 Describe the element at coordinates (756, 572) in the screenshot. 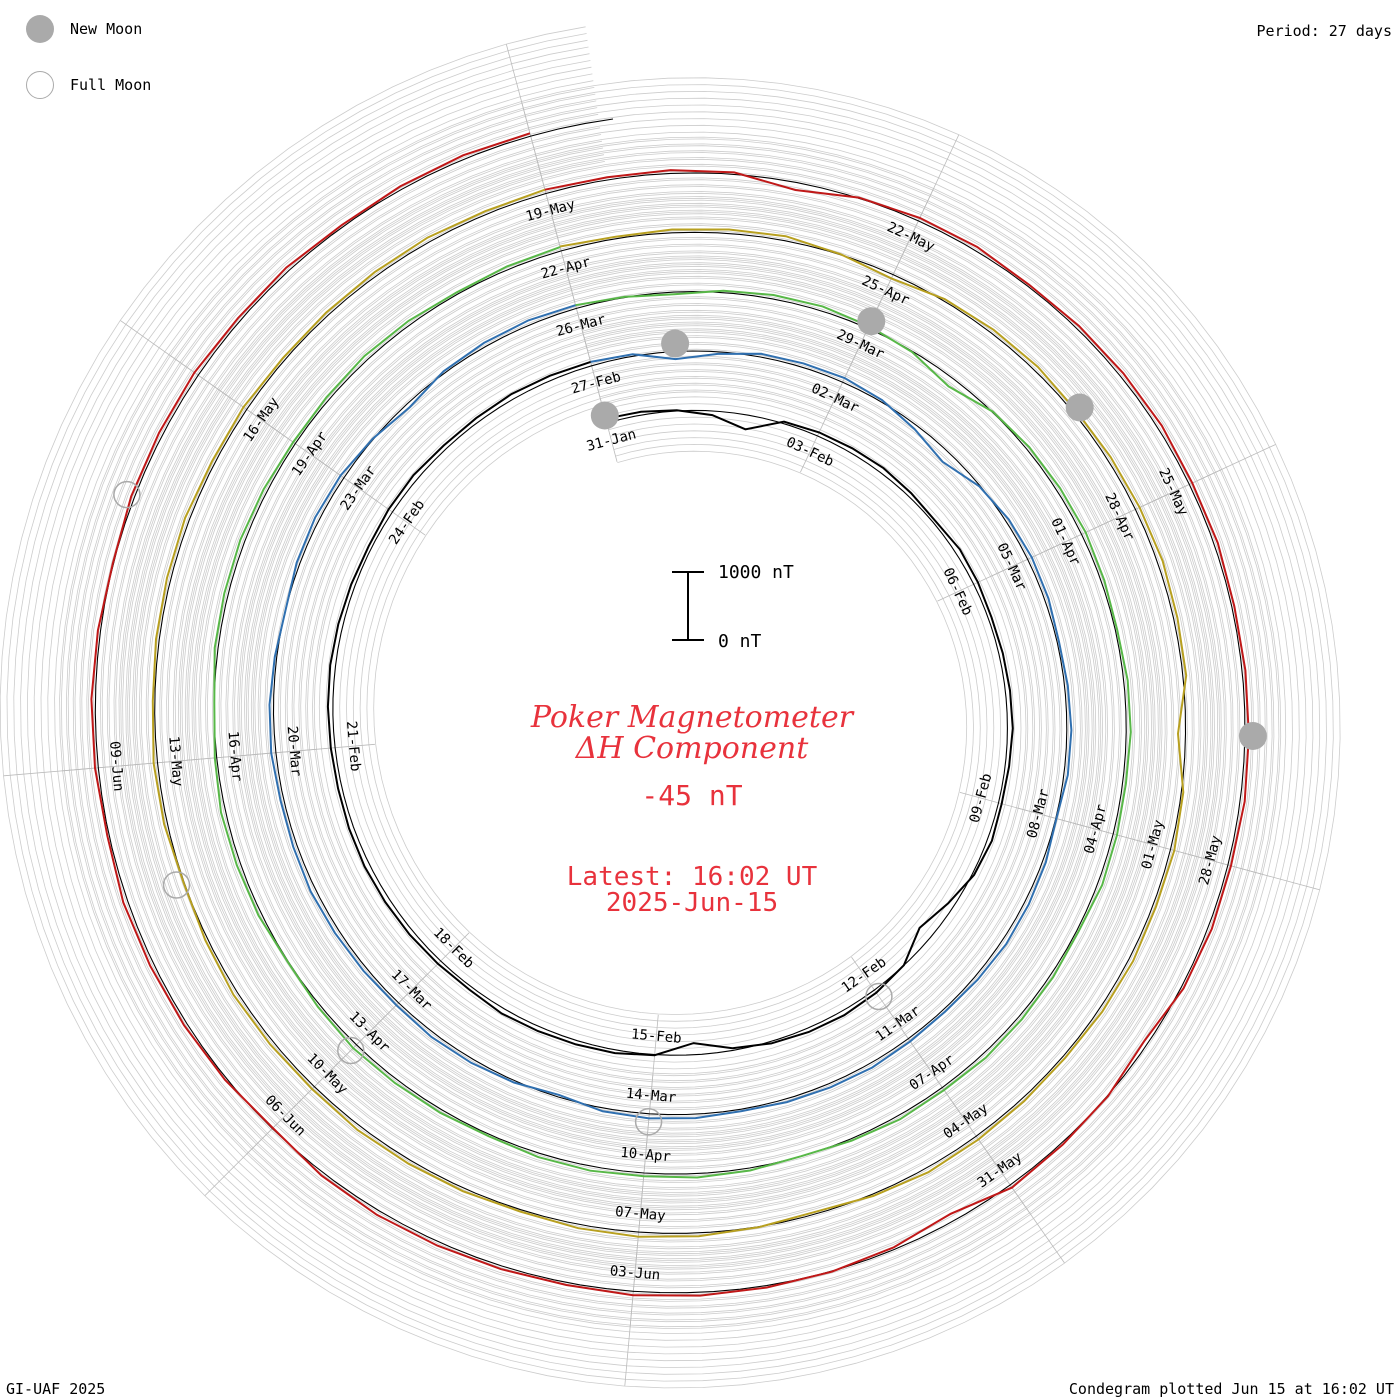

I see `scale-top-label: 1000 nT` at that location.